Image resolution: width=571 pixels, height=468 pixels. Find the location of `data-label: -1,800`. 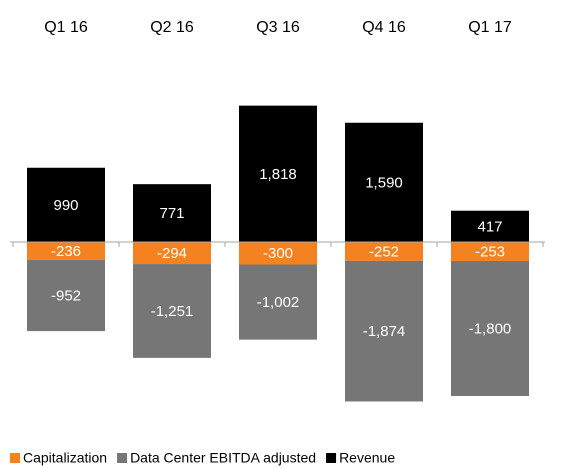

data-label: -1,800 is located at coordinates (490, 328).